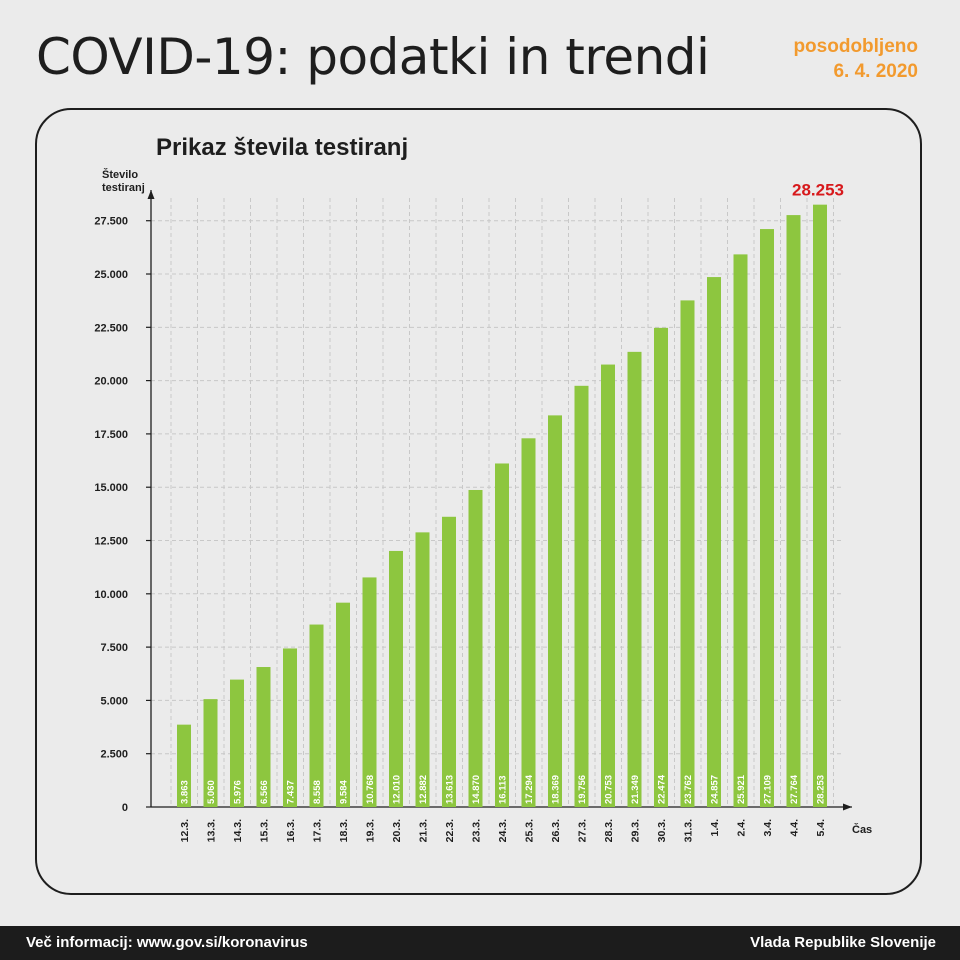 Image resolution: width=960 pixels, height=960 pixels. I want to click on x-tick-label: 14.3., so click(238, 830).